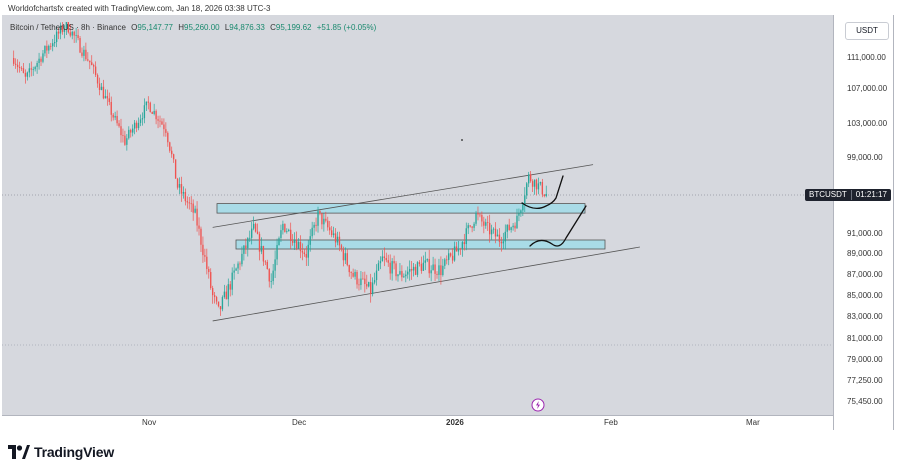  What do you see at coordinates (61, 452) in the screenshot?
I see `tradingview-brand: TradingView` at bounding box center [61, 452].